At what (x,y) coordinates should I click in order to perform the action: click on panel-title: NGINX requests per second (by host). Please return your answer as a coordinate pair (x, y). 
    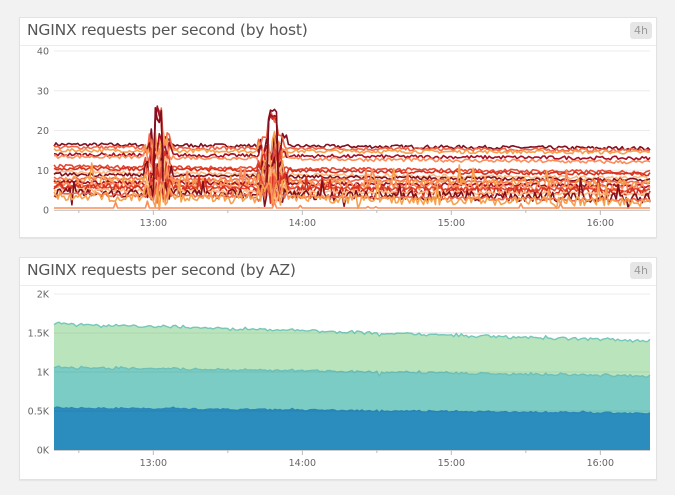
    Looking at the image, I should click on (167, 30).